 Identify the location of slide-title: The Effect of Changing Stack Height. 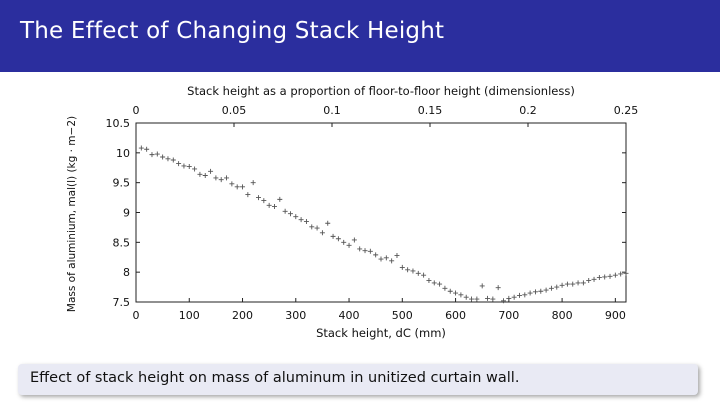
(232, 31).